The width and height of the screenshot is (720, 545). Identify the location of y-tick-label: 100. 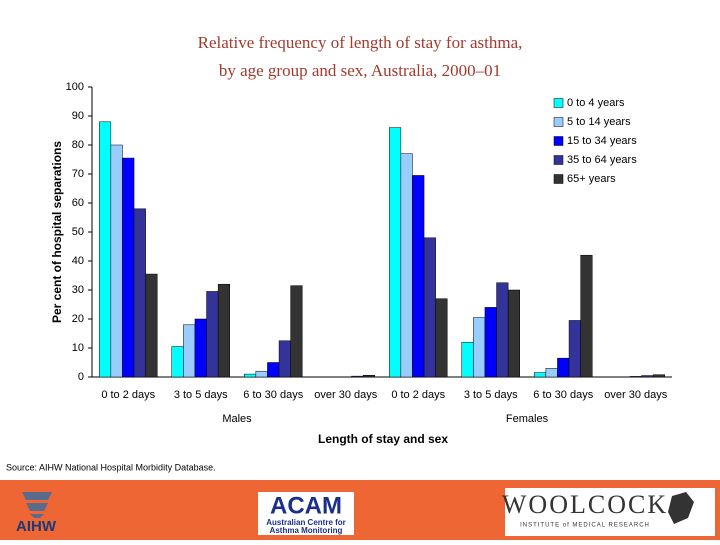
(75, 87).